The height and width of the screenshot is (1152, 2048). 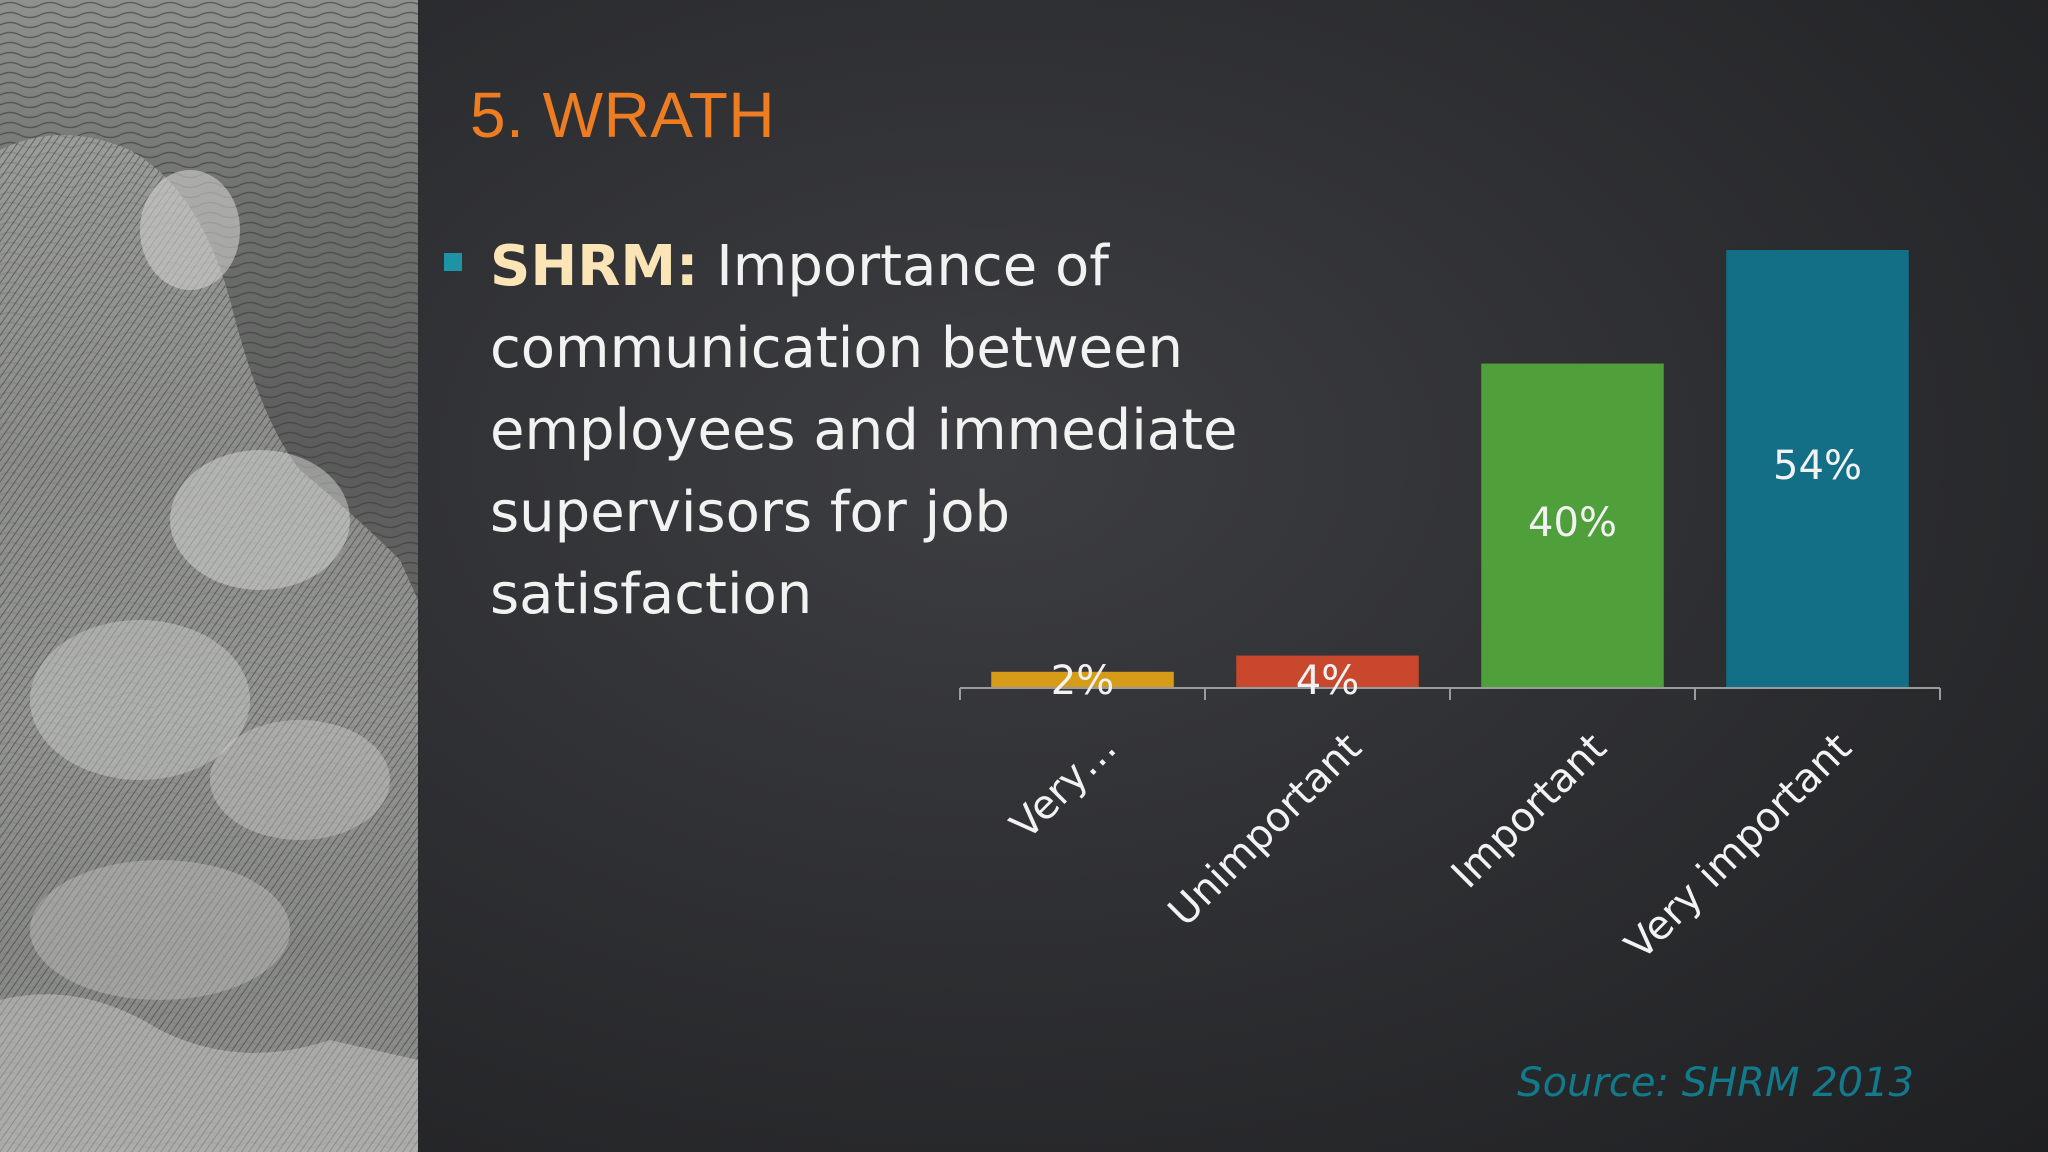 What do you see at coordinates (1456, 573) in the screenshot?
I see `data-labels-group: 2% 4% 40% 54%` at bounding box center [1456, 573].